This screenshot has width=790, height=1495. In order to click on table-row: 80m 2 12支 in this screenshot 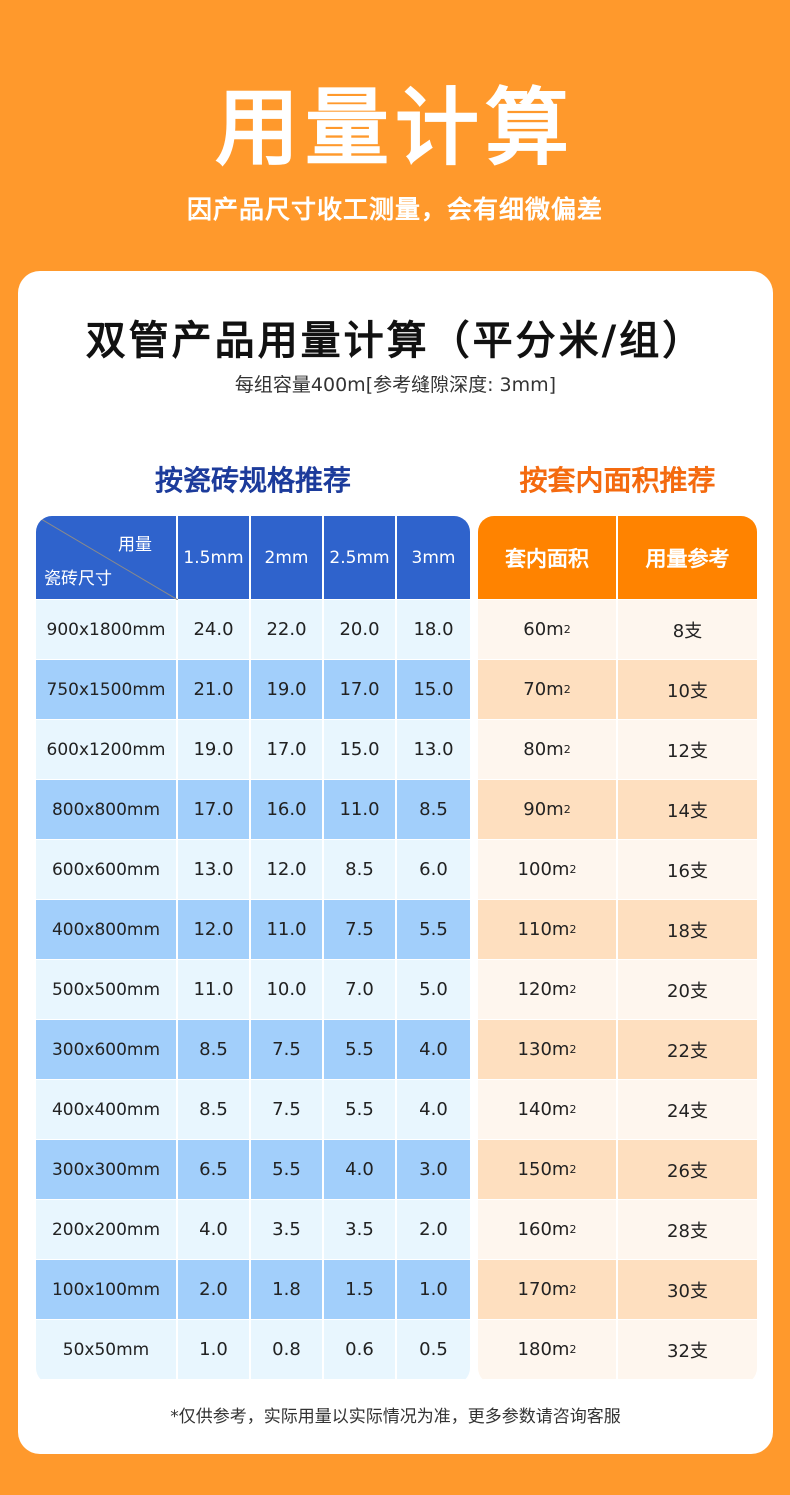, I will do `click(617, 750)`.